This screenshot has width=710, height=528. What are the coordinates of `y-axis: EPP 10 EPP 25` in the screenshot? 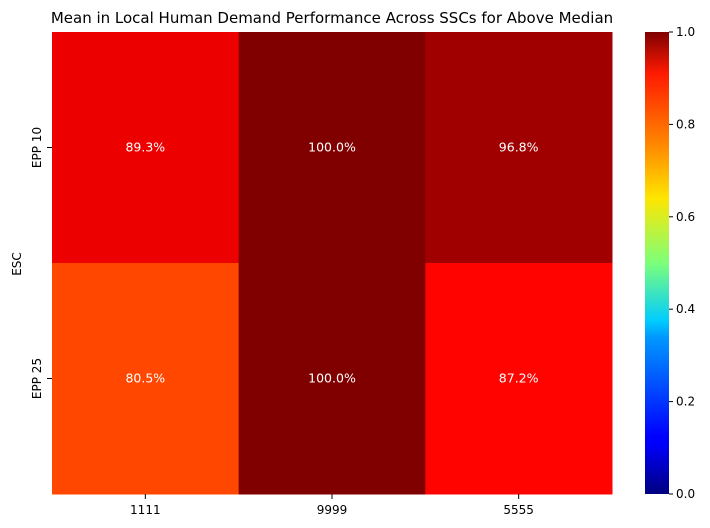 It's located at (41, 263).